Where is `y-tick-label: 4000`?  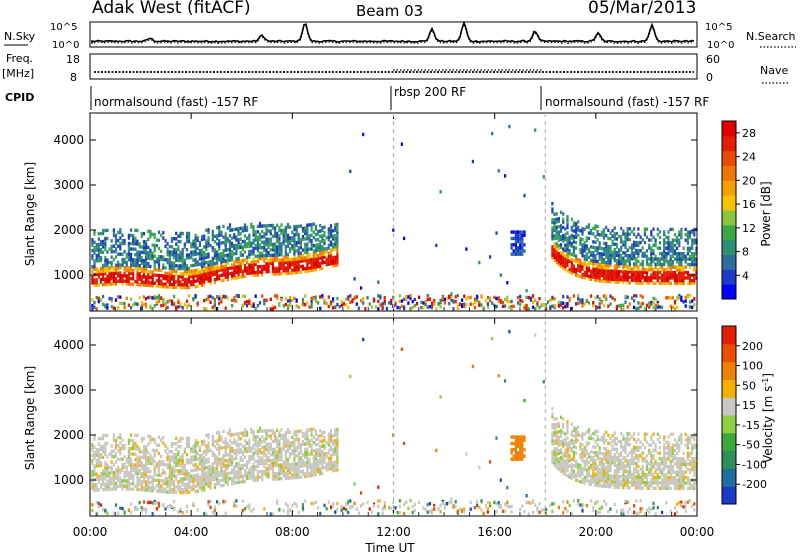
y-tick-label: 4000 is located at coordinates (68, 140).